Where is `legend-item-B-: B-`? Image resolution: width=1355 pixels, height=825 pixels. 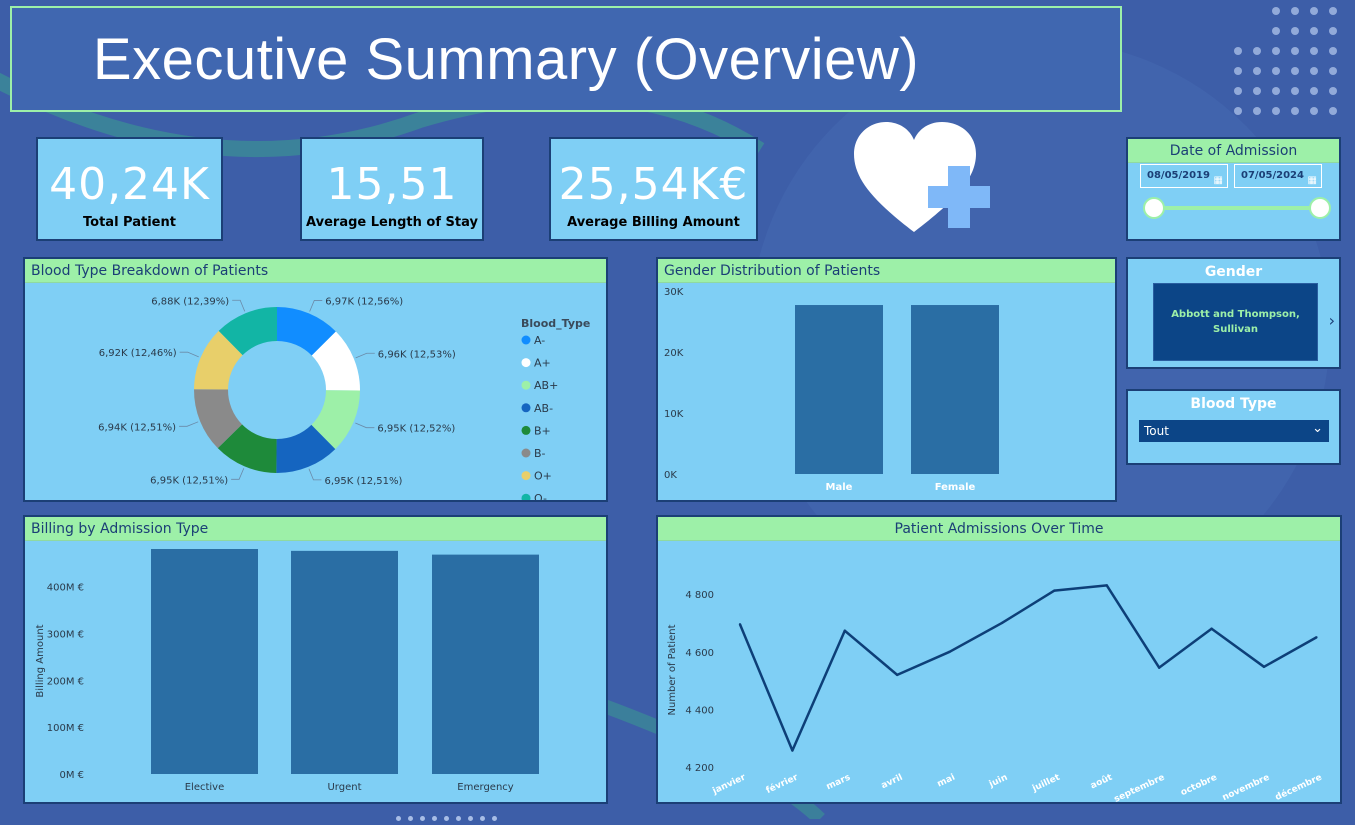 legend-item-B-: B- is located at coordinates (540, 453).